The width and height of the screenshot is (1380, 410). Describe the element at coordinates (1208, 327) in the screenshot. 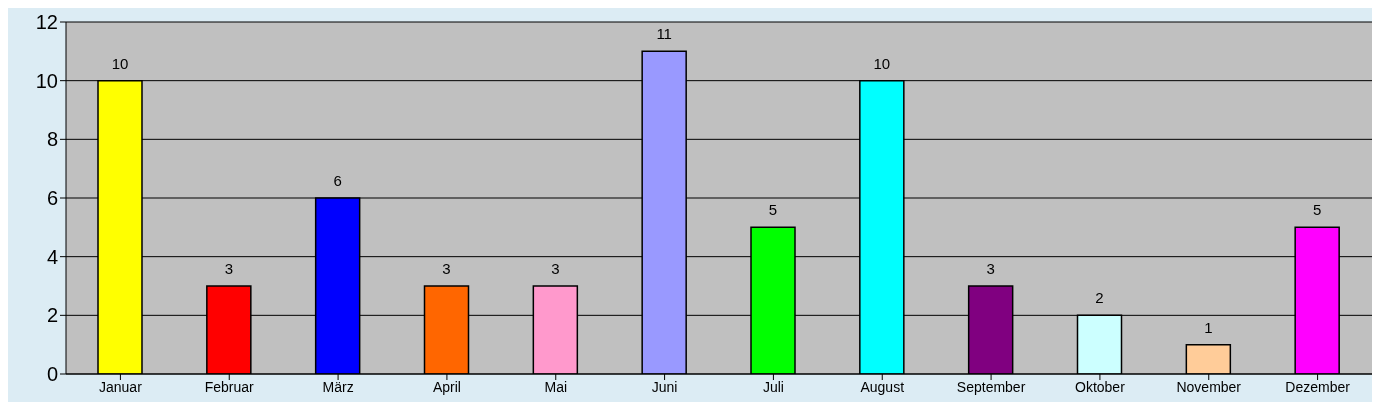

I see `data-label: 1` at that location.